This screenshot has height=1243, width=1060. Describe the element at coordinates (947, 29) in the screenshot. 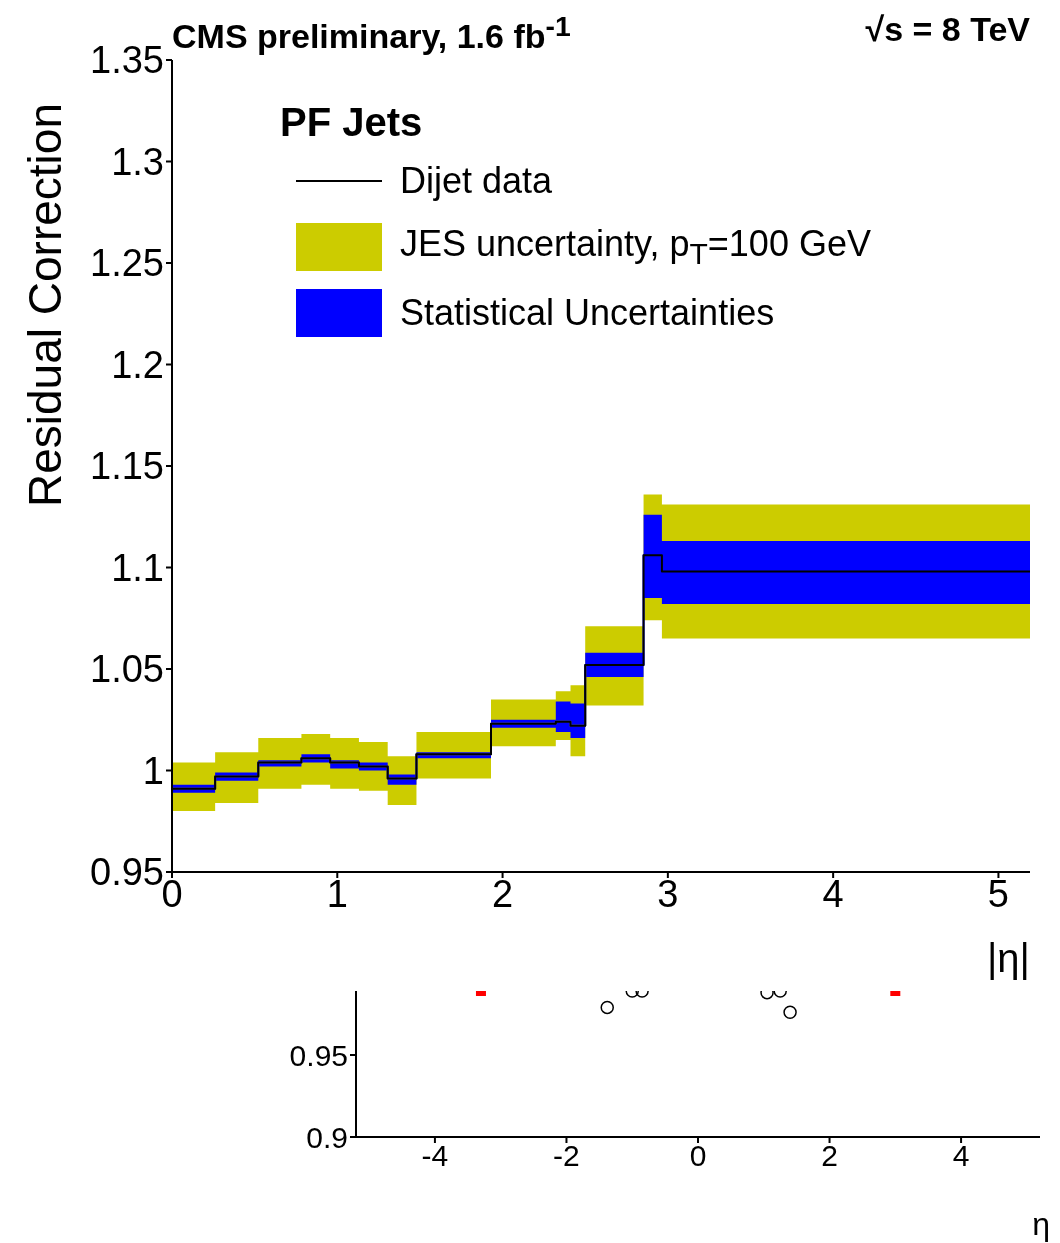

I see `text: √s = 8 TeV` at that location.